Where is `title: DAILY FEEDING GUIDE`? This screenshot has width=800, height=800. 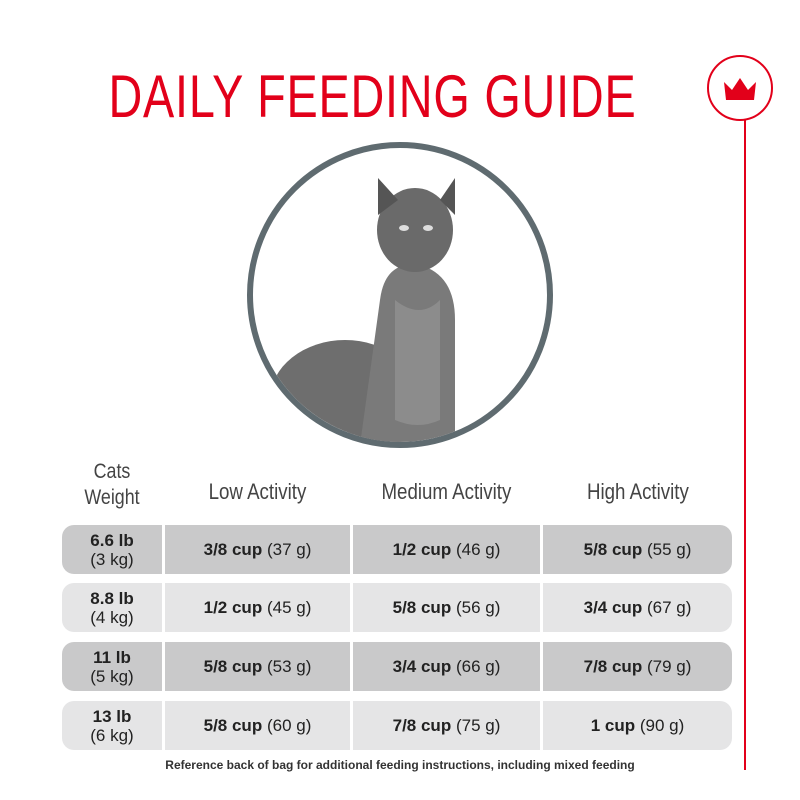 title: DAILY FEEDING GUIDE is located at coordinates (372, 96).